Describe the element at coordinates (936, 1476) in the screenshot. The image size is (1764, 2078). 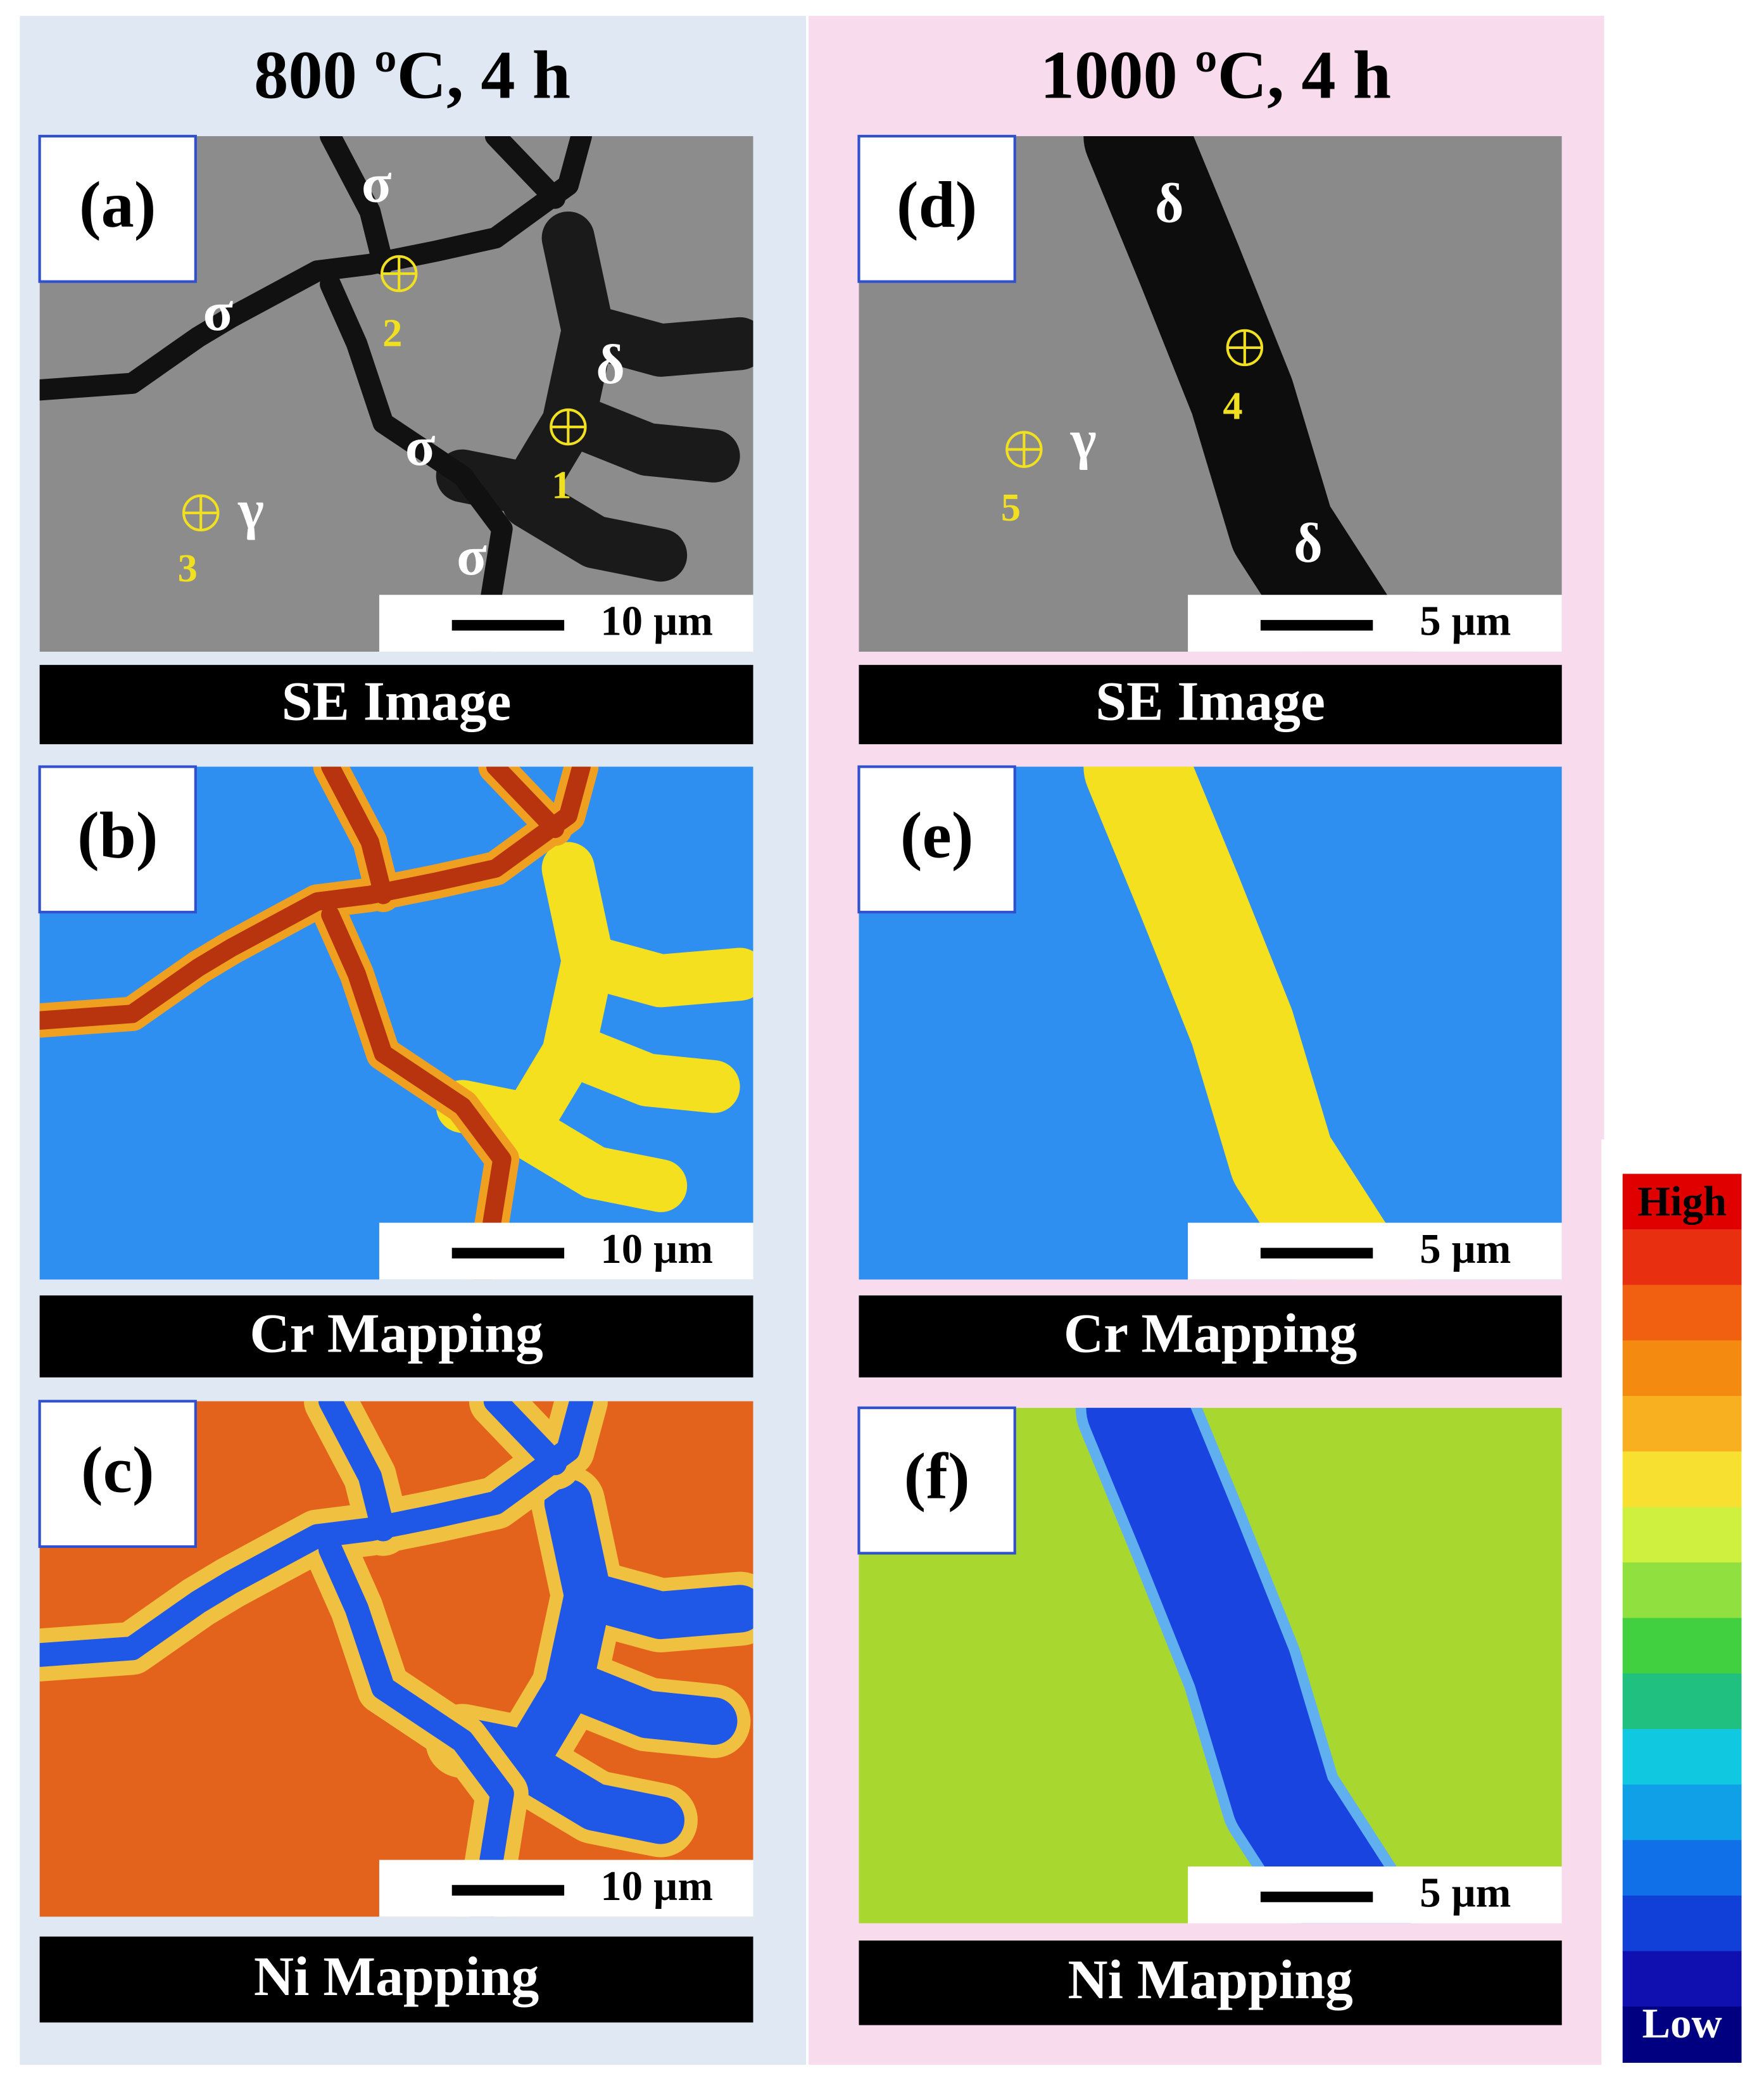
I see `panel-label: (f)` at that location.